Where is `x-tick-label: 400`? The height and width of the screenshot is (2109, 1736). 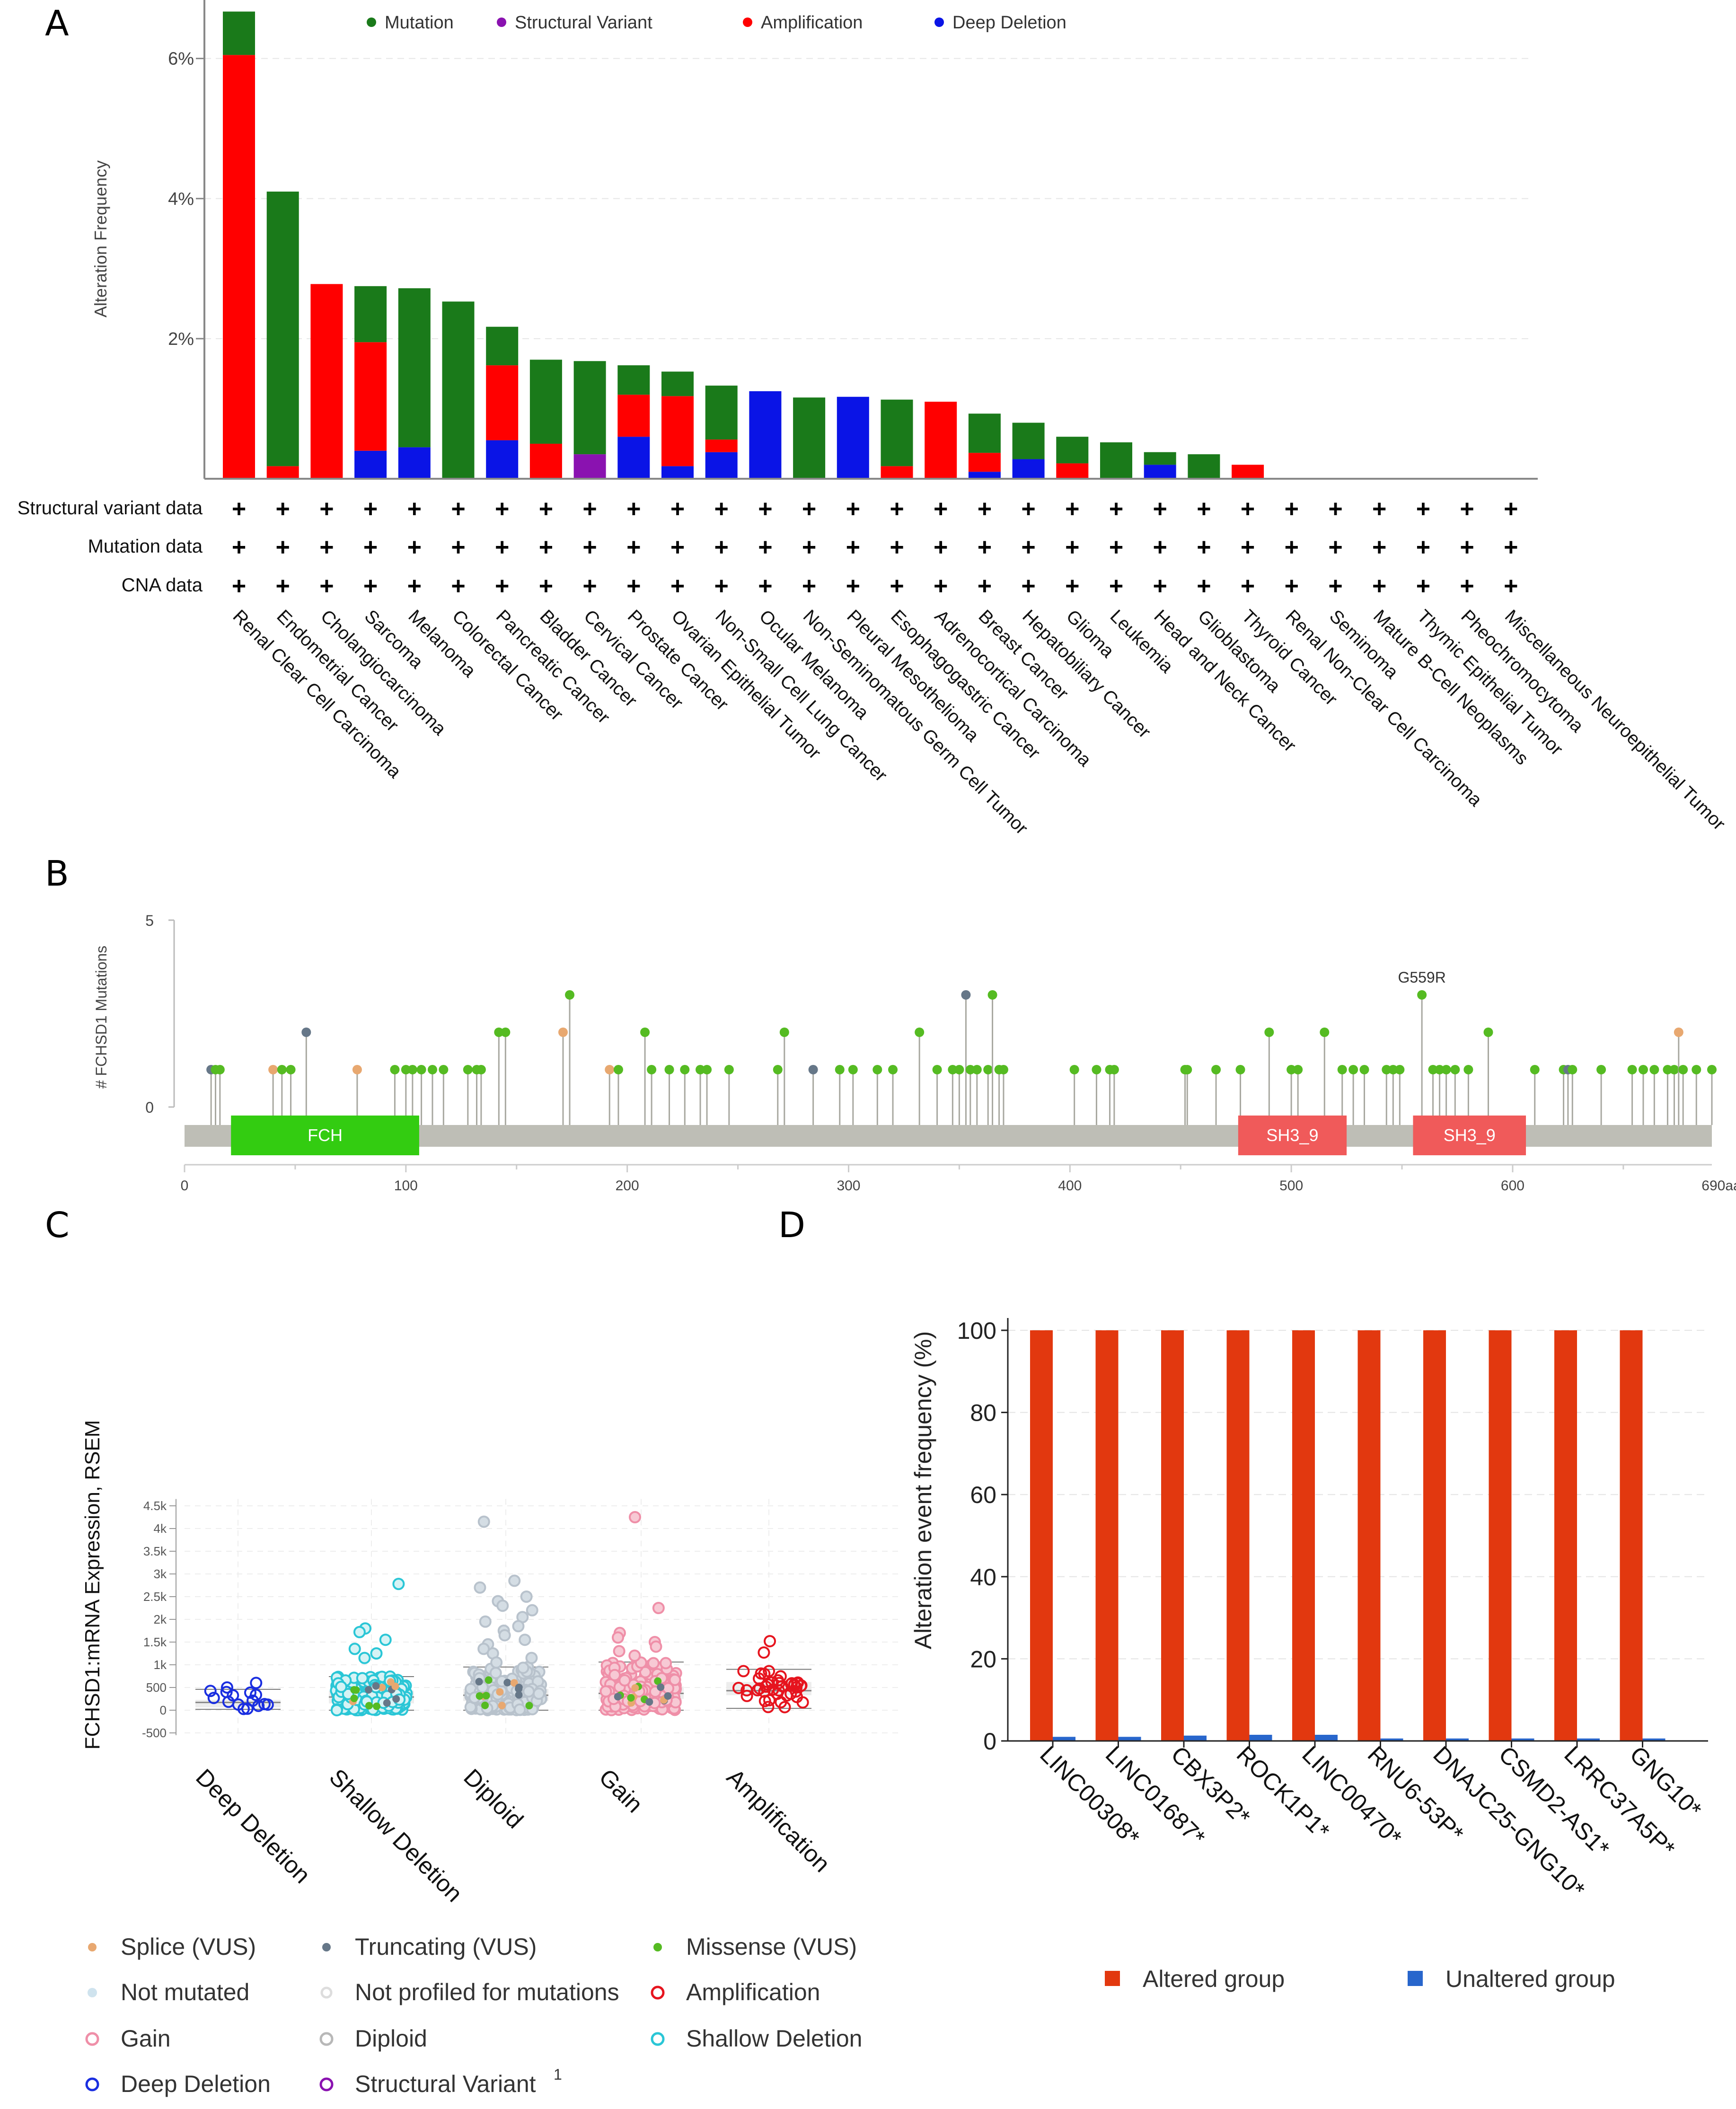 x-tick-label: 400 is located at coordinates (1070, 1186).